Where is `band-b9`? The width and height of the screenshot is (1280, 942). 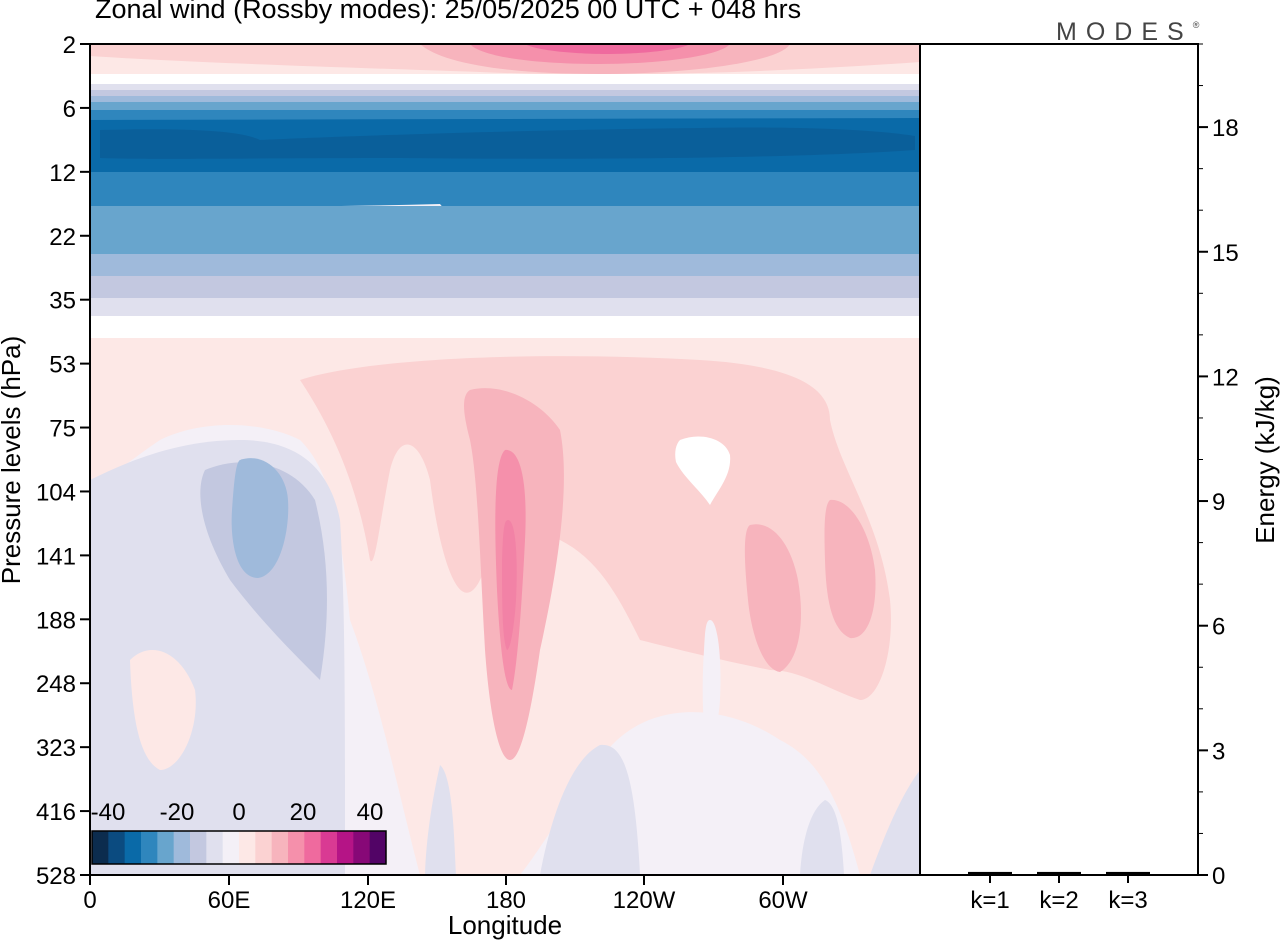 band-b9 is located at coordinates (505, 265).